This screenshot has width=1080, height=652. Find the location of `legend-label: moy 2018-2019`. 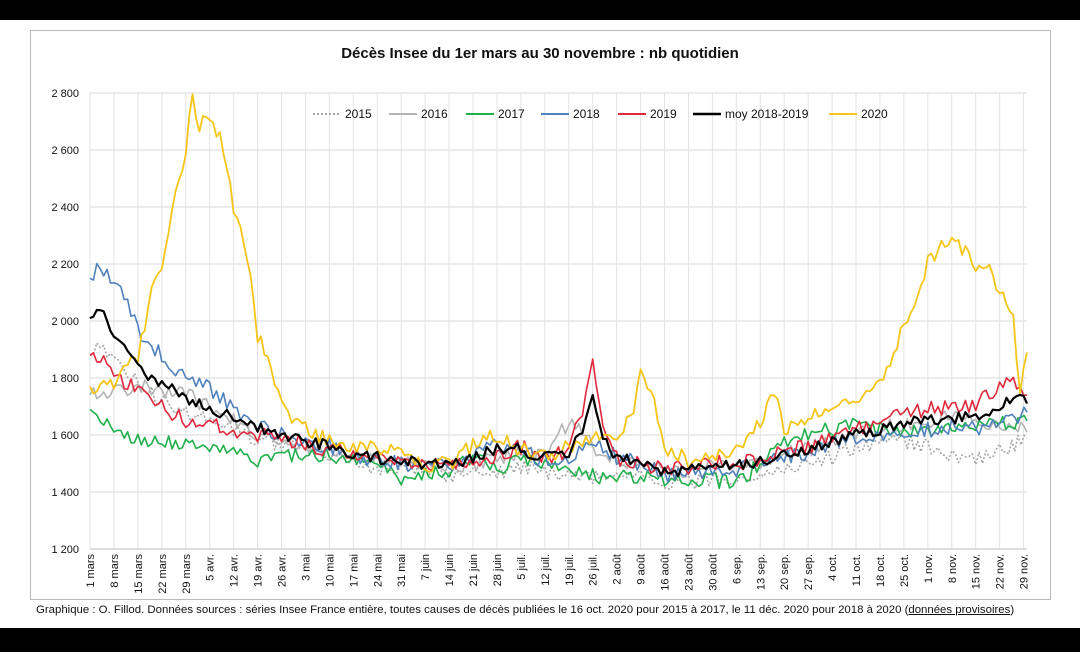

legend-label: moy 2018-2019 is located at coordinates (767, 114).